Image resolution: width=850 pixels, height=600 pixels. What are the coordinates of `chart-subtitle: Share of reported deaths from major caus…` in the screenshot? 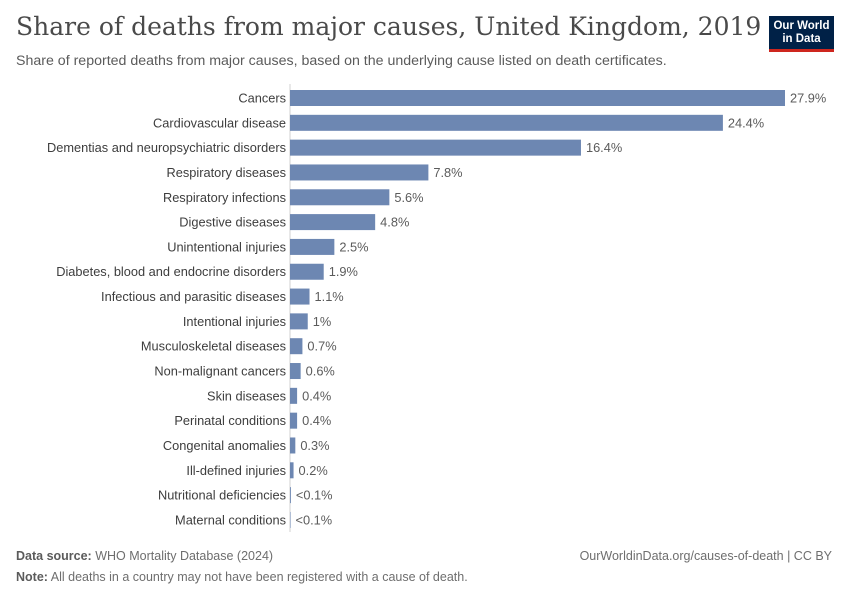 It's located at (341, 61).